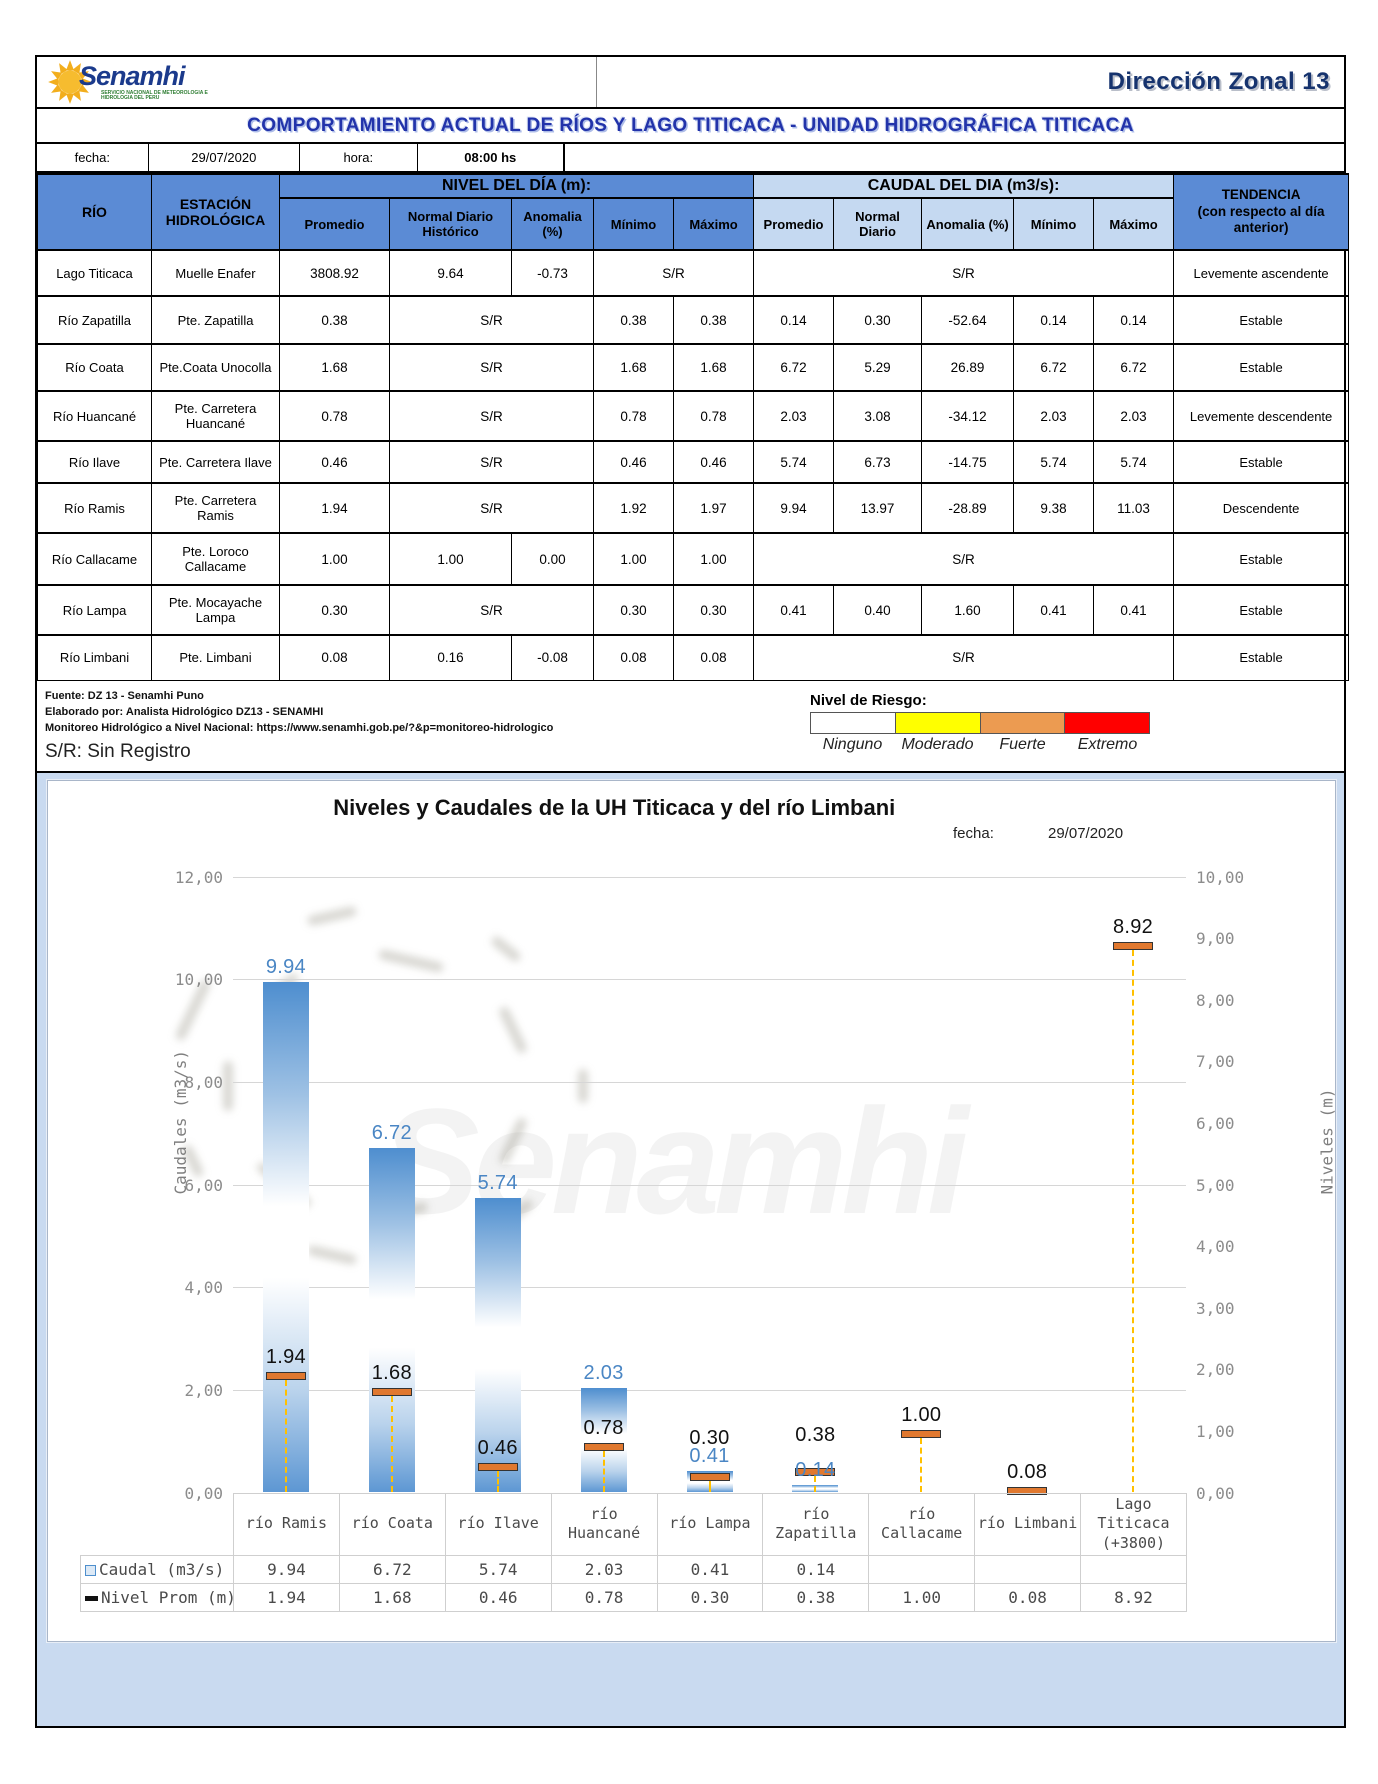 The height and width of the screenshot is (1784, 1378). What do you see at coordinates (922, 1524) in the screenshot?
I see `chart-category-cell: río Callacame` at bounding box center [922, 1524].